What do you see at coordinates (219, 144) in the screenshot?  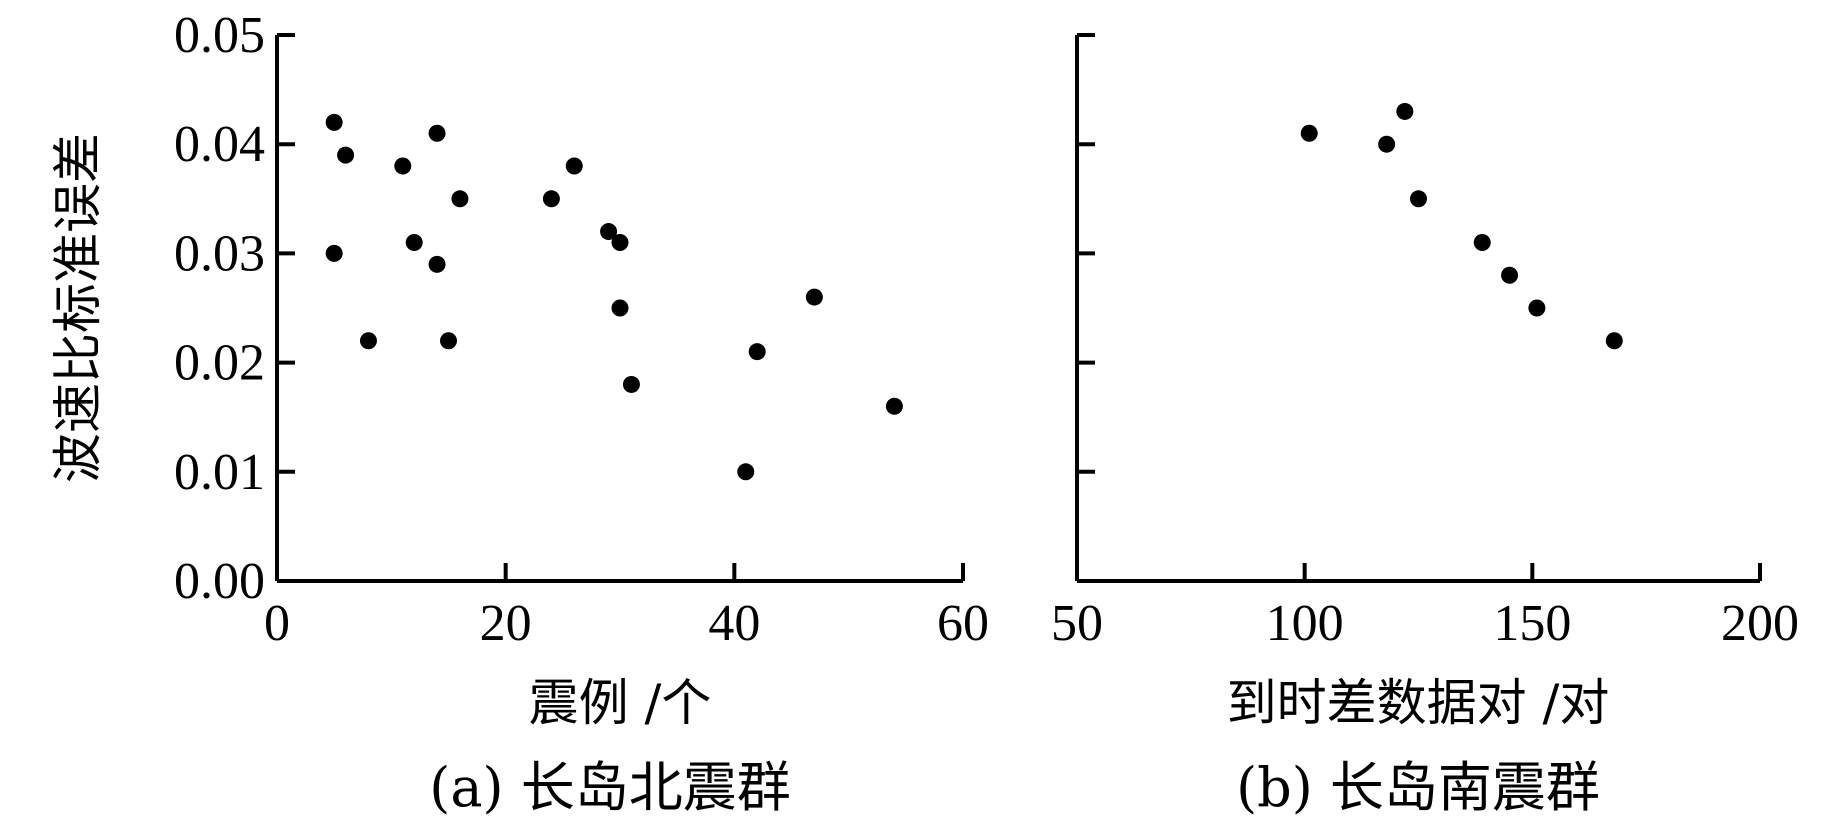 I see `y-tick-label: 0.04` at bounding box center [219, 144].